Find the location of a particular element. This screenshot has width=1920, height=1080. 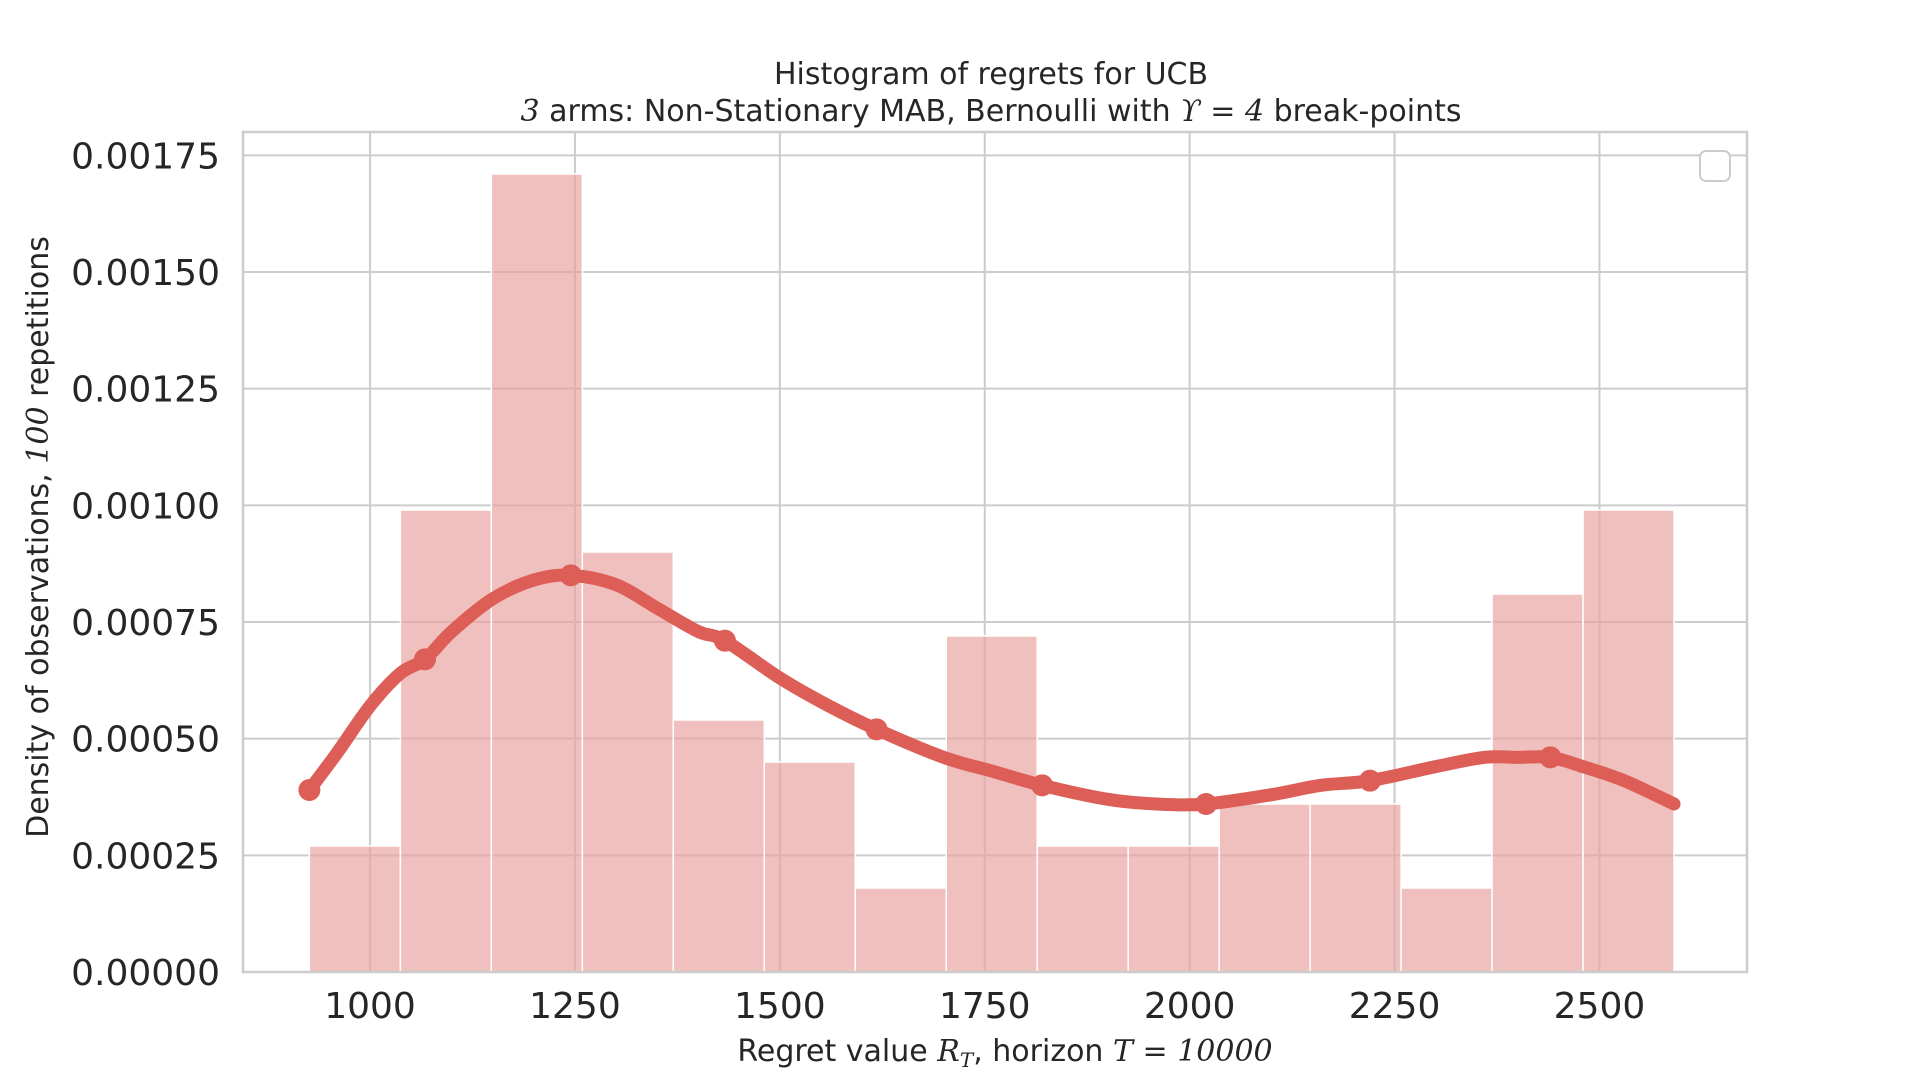

subtitle-text: arms: Non-Stationary MAB, Bernoulli with is located at coordinates (860, 111).